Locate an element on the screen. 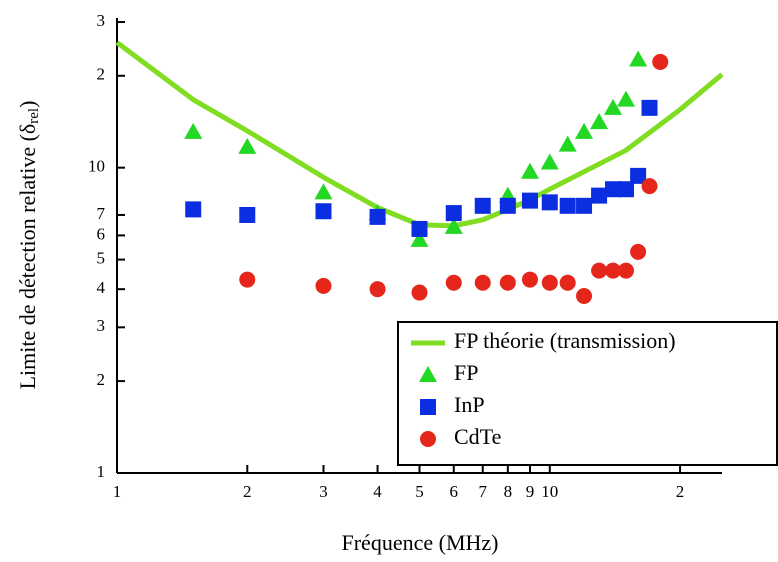  x-tick-label: 10 is located at coordinates (549, 491).